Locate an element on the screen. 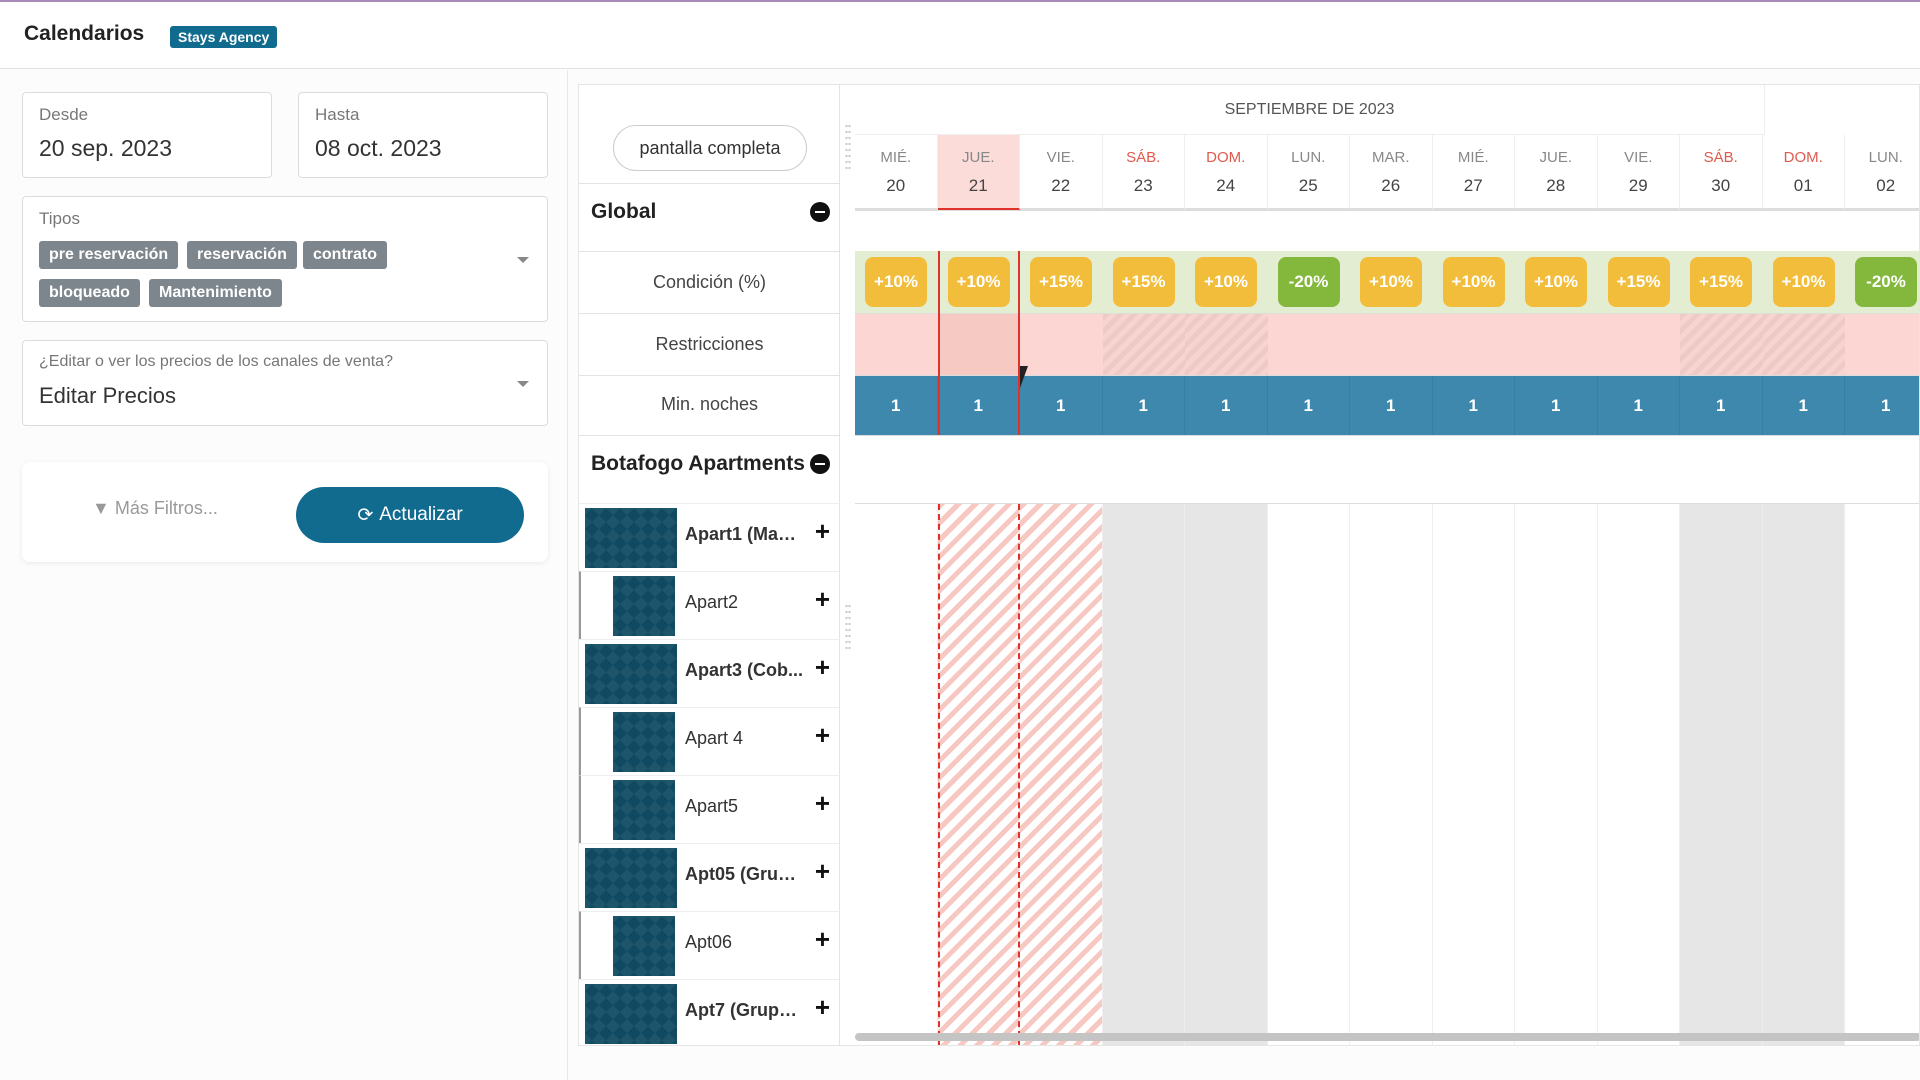 The image size is (1920, 1080). day-header: JUE. 28 is located at coordinates (1556, 172).